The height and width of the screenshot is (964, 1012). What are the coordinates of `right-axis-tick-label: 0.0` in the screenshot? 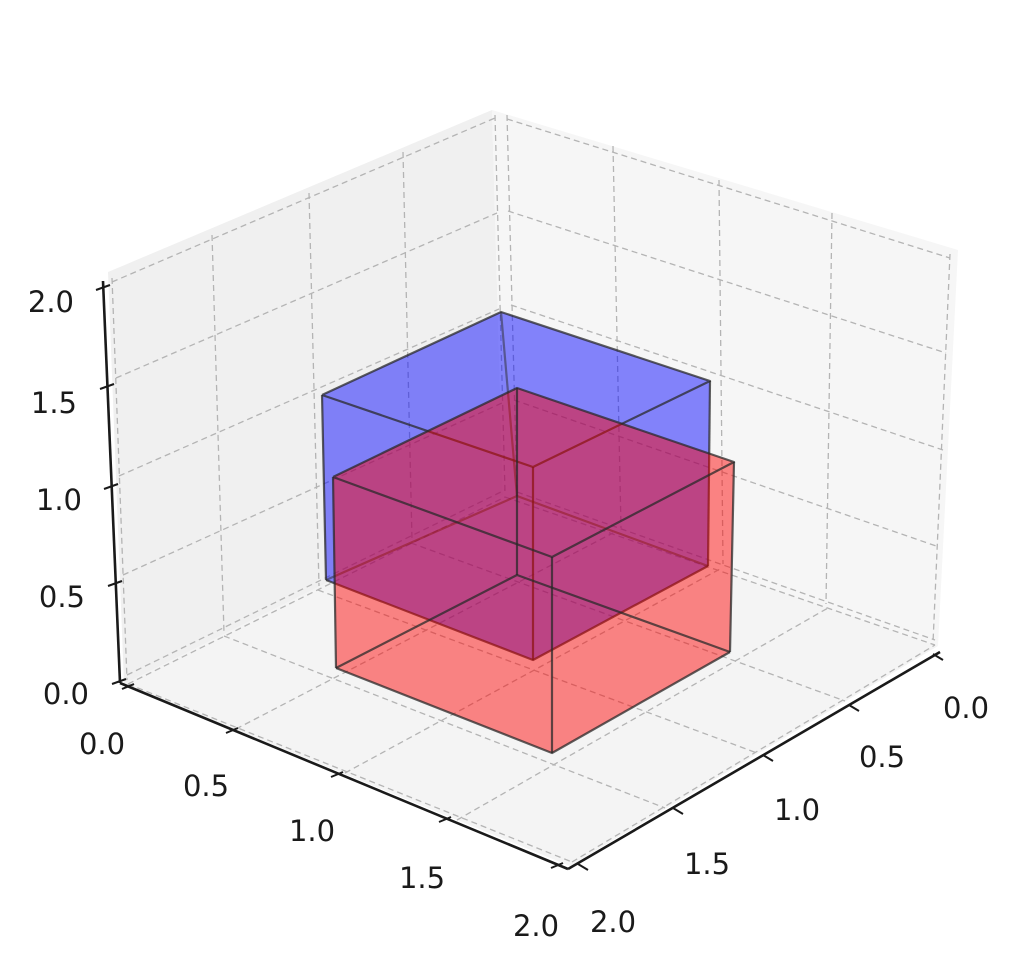 It's located at (966, 708).